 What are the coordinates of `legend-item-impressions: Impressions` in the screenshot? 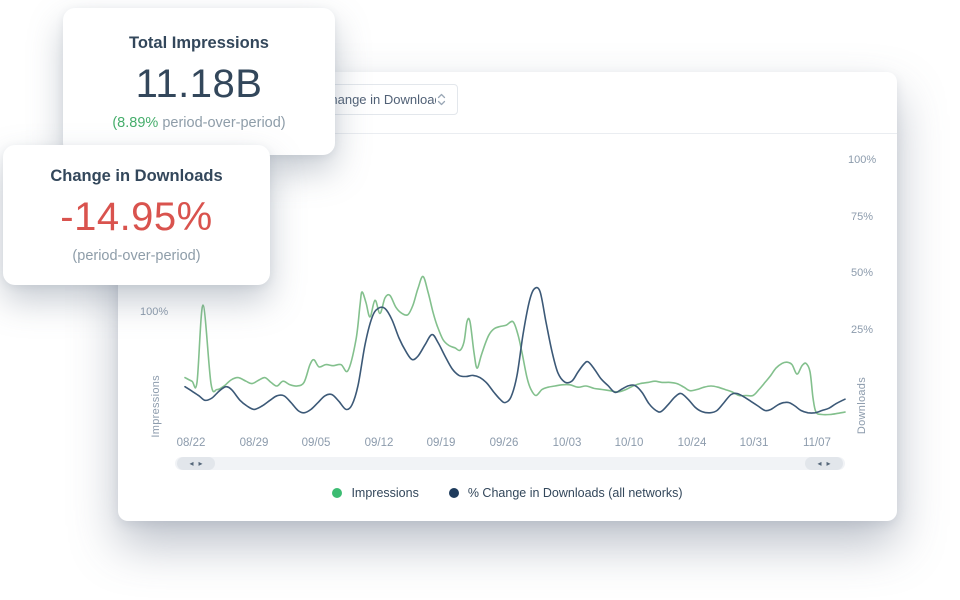 It's located at (375, 493).